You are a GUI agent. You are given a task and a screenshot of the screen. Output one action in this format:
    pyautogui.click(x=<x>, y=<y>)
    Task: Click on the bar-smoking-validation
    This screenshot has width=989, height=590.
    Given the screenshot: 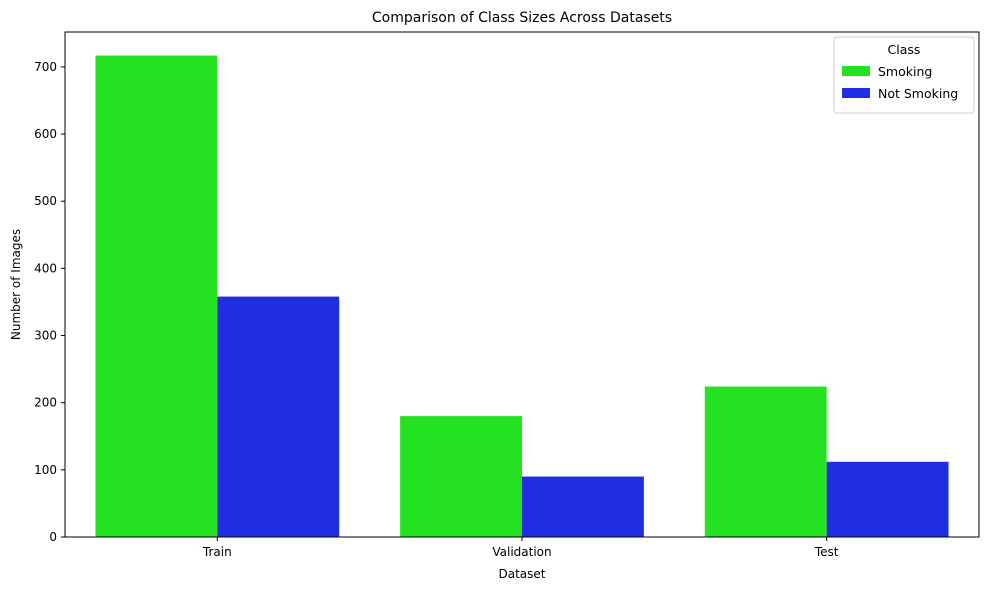 What is the action you would take?
    pyautogui.click(x=461, y=476)
    